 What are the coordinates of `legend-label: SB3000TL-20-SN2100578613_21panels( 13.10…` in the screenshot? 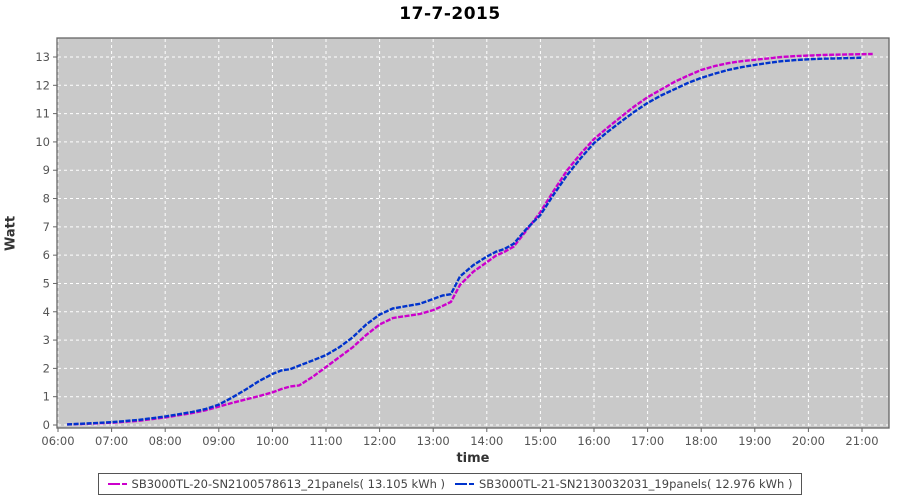 It's located at (288, 484).